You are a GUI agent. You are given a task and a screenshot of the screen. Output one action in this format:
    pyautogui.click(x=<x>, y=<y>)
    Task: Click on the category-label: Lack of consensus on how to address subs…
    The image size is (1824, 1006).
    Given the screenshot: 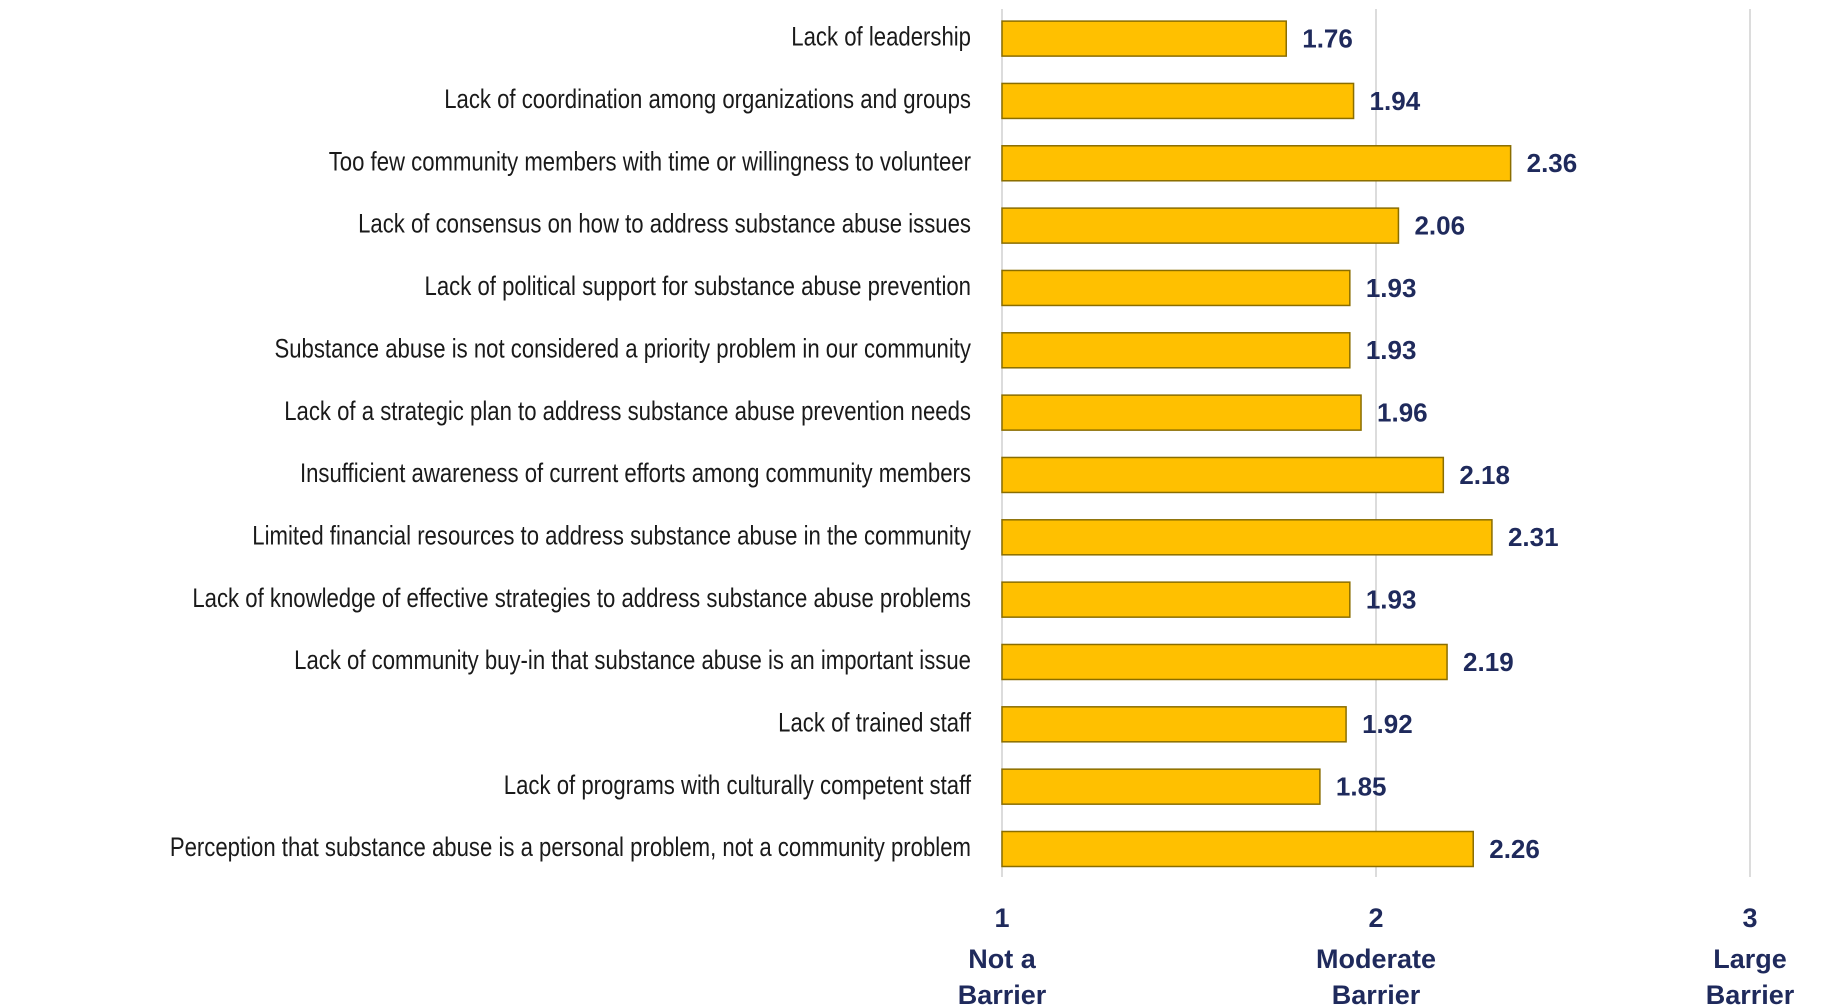 What is the action you would take?
    pyautogui.click(x=664, y=224)
    